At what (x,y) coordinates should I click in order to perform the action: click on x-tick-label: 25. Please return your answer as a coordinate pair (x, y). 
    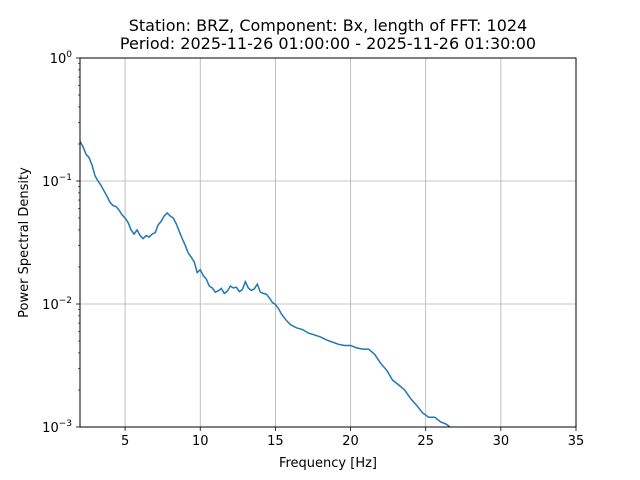
    Looking at the image, I should click on (425, 441).